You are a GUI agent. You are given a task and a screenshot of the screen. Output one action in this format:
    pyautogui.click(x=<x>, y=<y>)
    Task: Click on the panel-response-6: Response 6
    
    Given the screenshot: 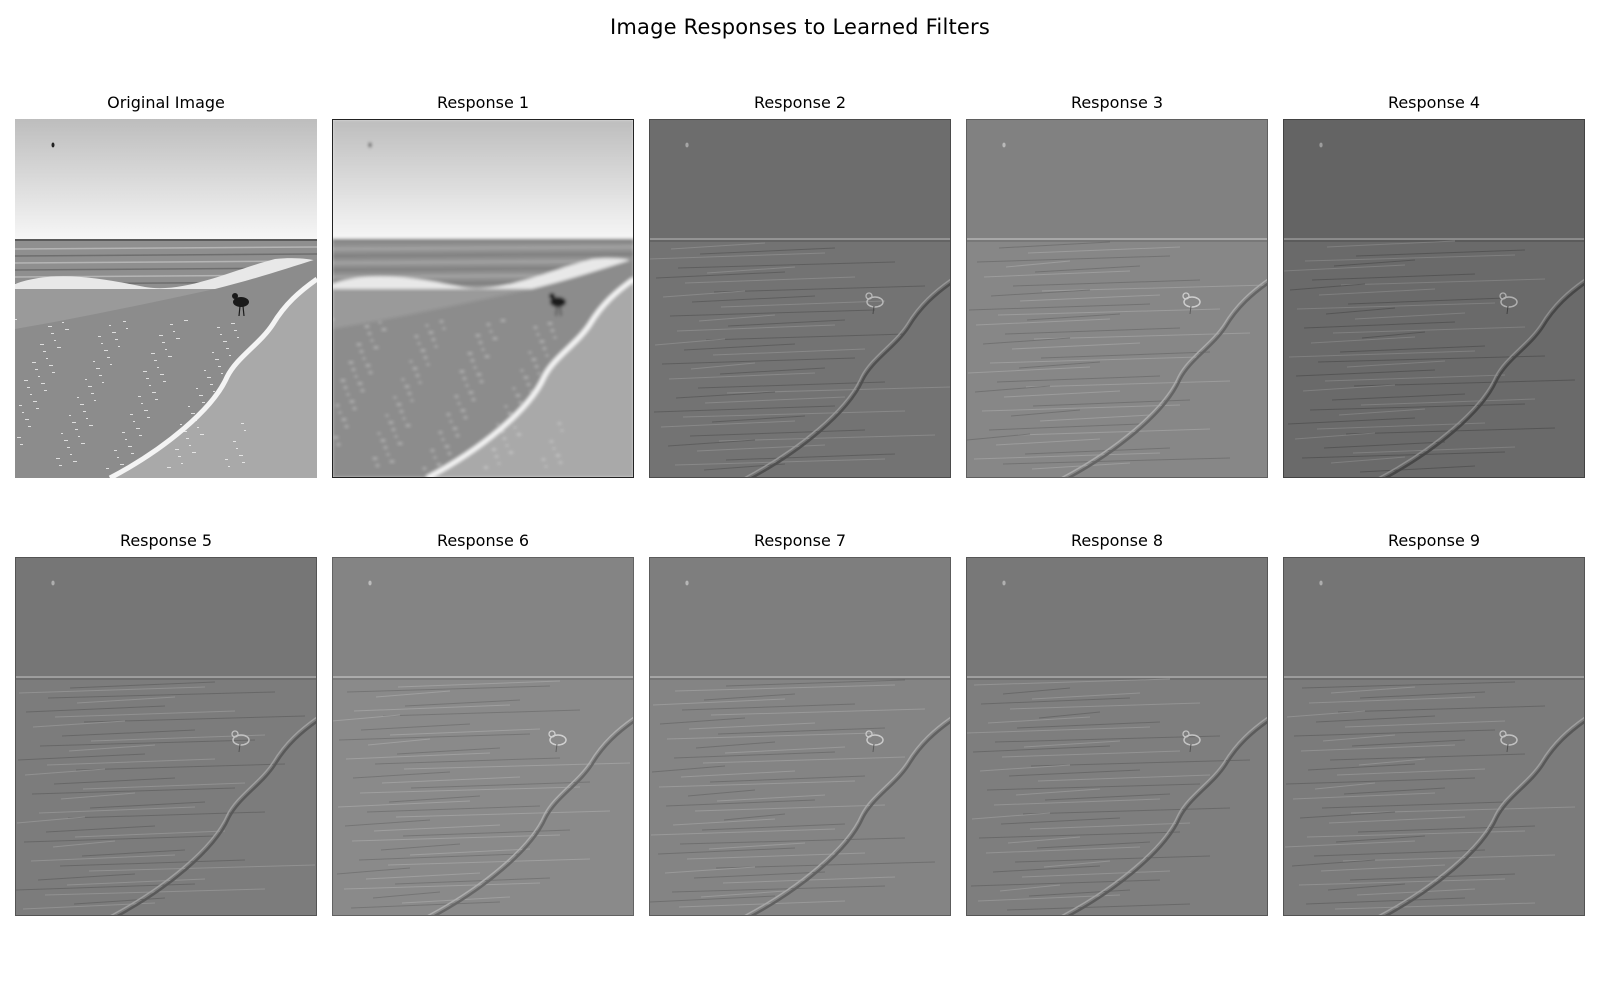 What is the action you would take?
    pyautogui.click(x=483, y=723)
    